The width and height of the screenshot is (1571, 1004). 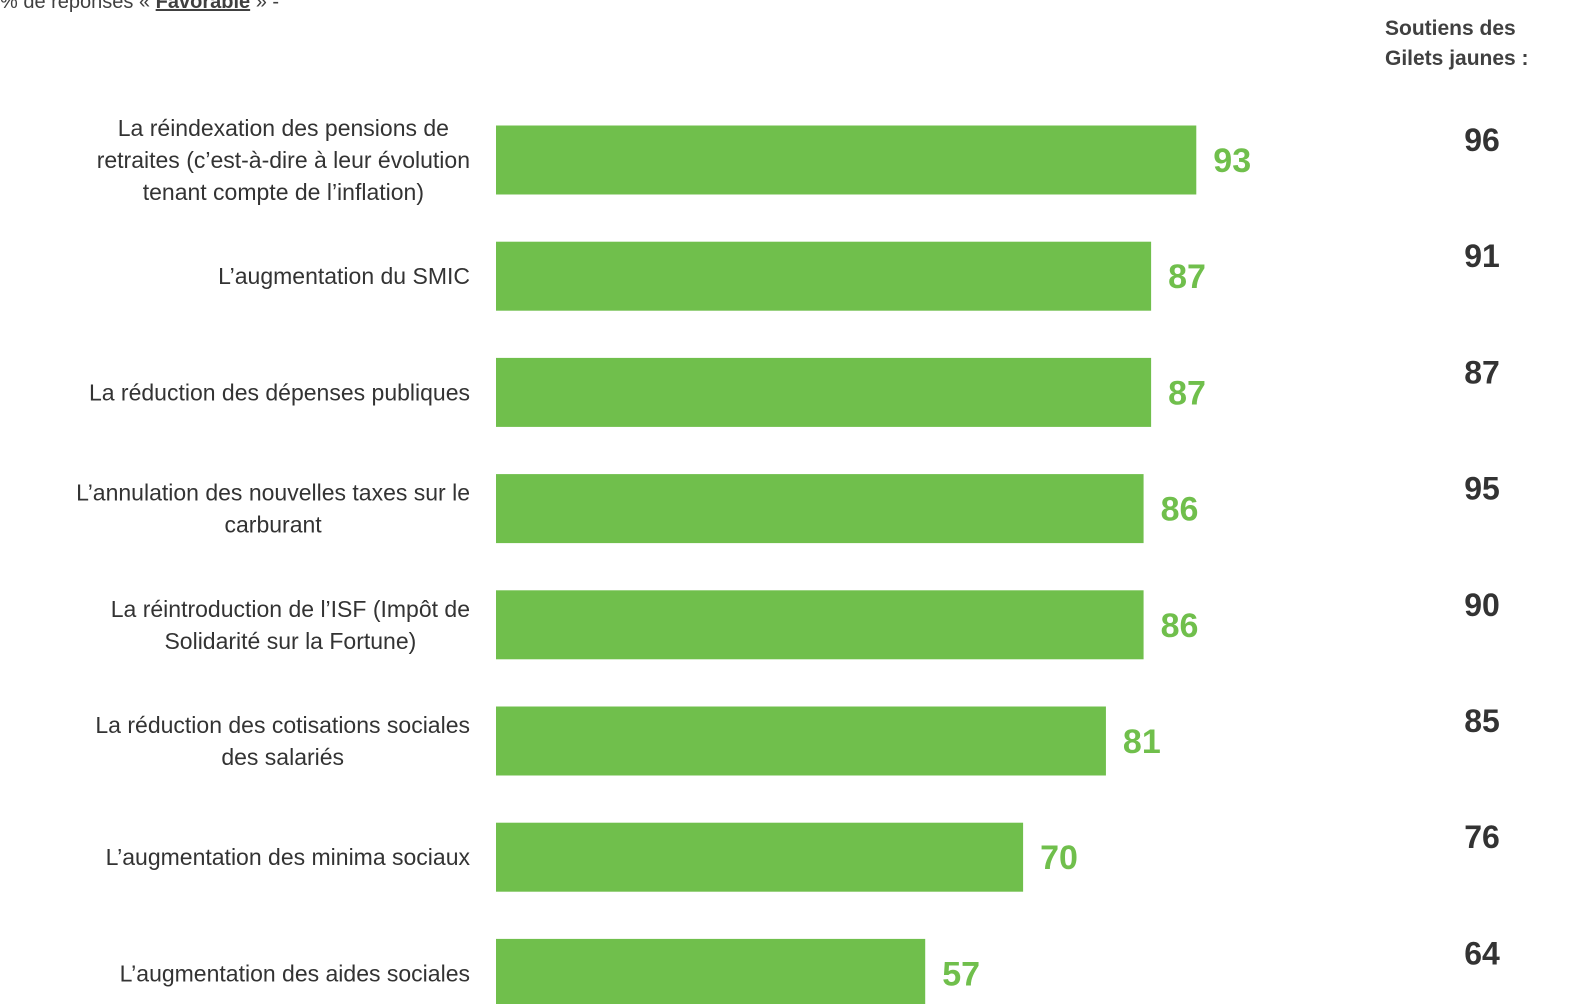 What do you see at coordinates (1180, 626) in the screenshot?
I see `value-label-5: 86` at bounding box center [1180, 626].